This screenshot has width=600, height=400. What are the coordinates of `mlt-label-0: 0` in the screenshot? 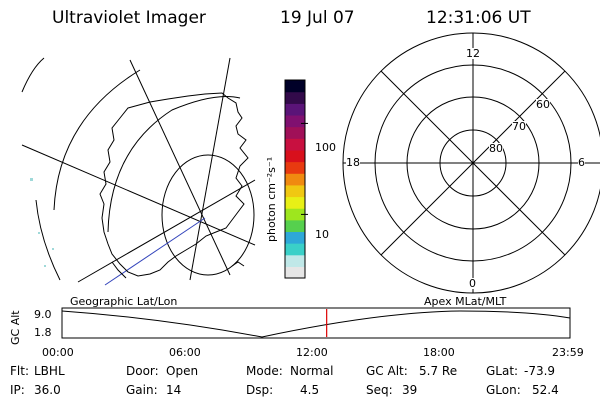 It's located at (472, 283).